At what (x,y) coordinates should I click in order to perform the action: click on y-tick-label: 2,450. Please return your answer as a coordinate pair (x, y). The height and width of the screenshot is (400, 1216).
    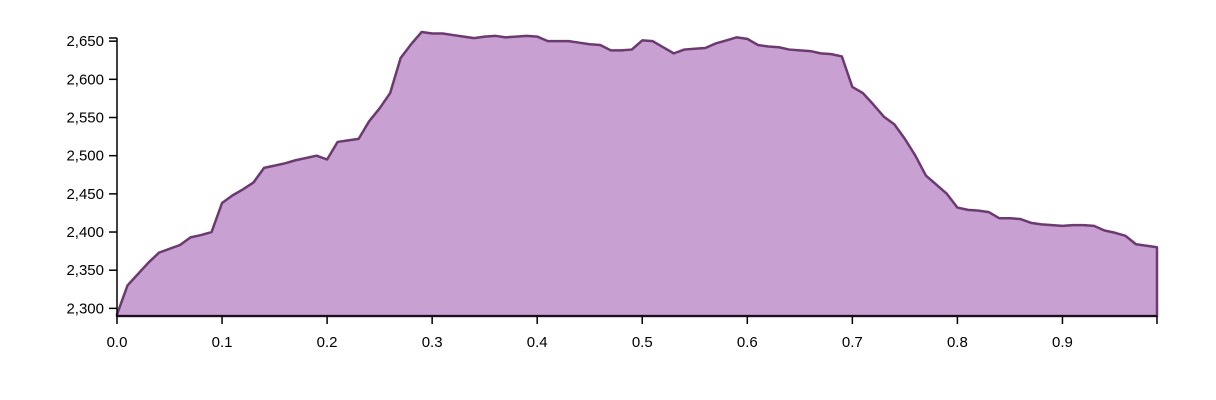
    Looking at the image, I should click on (85, 194).